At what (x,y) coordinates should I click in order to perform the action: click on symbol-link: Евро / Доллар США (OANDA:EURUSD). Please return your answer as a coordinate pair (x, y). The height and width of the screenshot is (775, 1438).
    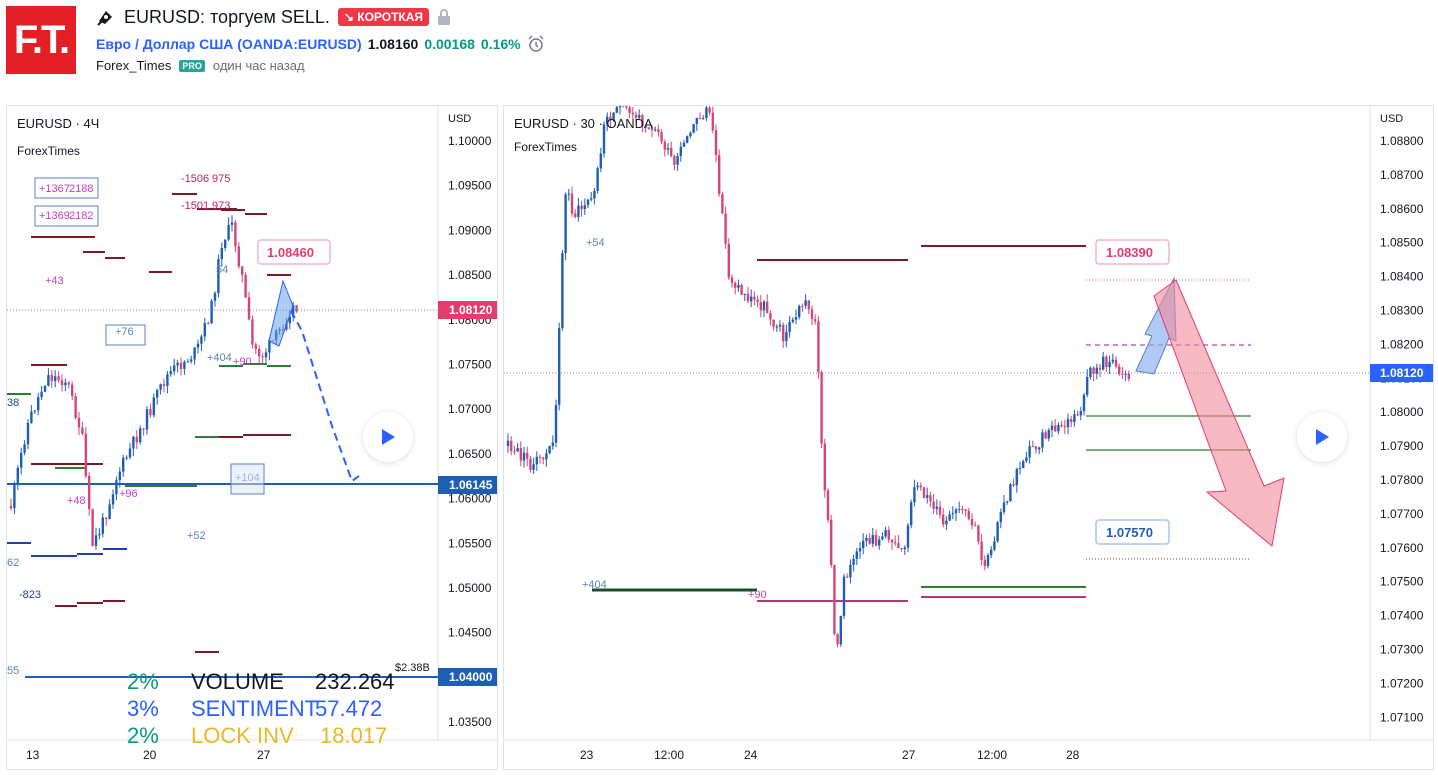
    Looking at the image, I should click on (229, 44).